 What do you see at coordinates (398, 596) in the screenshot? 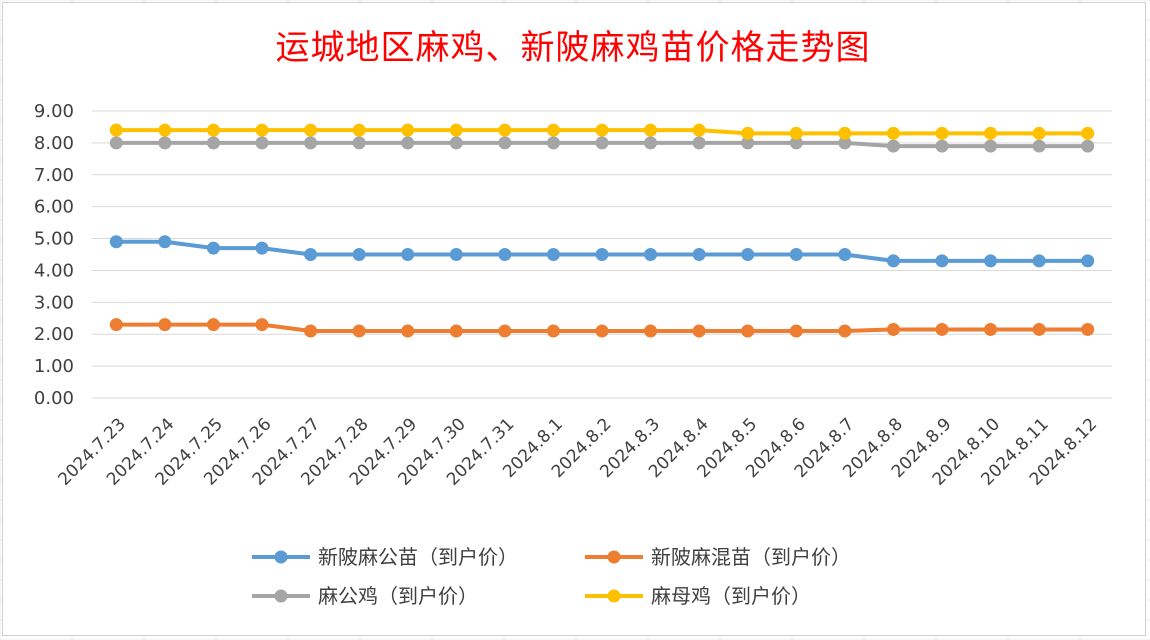
I see `legend-label: 麻公鸡（到户价）` at bounding box center [398, 596].